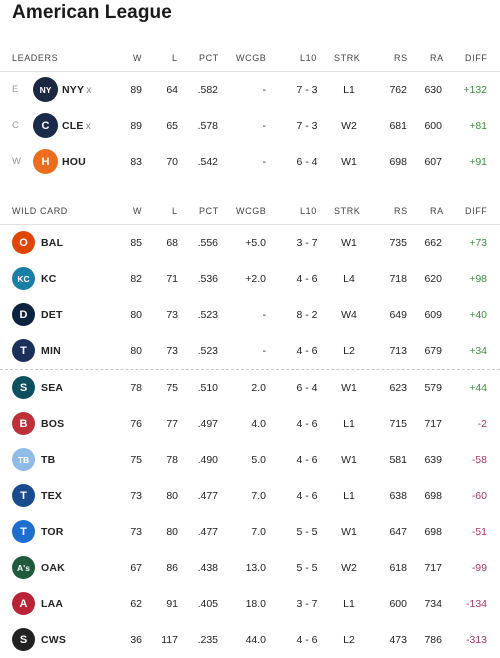  Describe the element at coordinates (398, 388) in the screenshot. I see `rs-cell: 623` at that location.